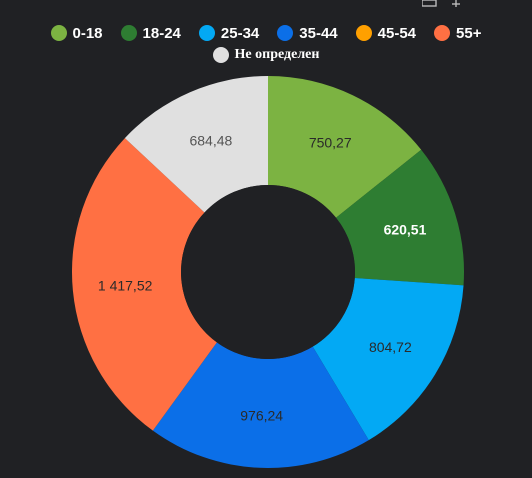 This screenshot has height=478, width=532. I want to click on legend-item-1: 18-24, so click(150, 33).